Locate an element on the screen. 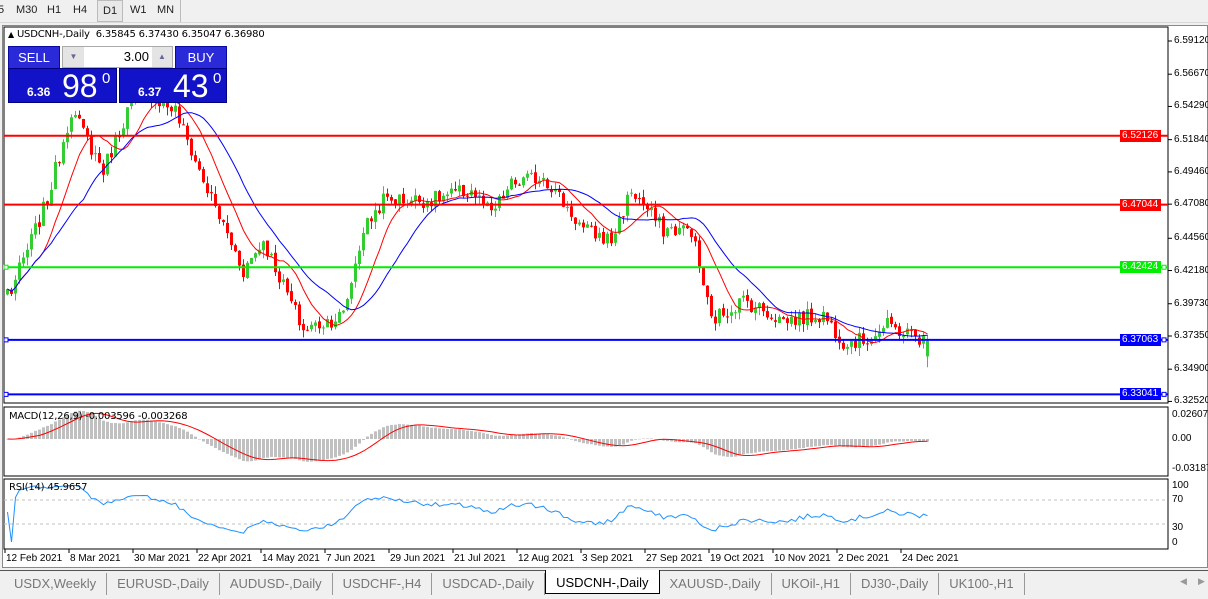  timeframe-toolbar: 5 M30 H1 H4 D1 W1 MN is located at coordinates (604, 11).